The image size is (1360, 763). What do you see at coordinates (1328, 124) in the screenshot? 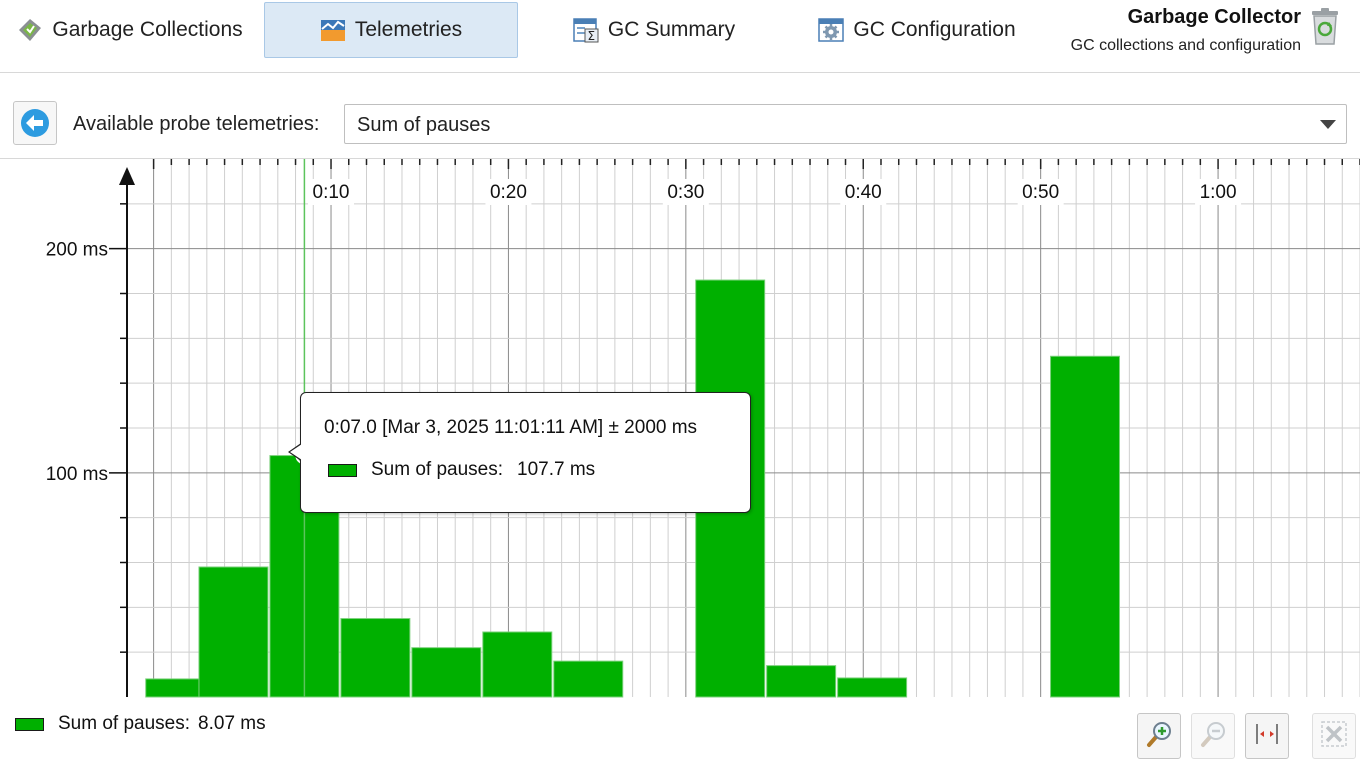
I see `chevron-down-icon` at bounding box center [1328, 124].